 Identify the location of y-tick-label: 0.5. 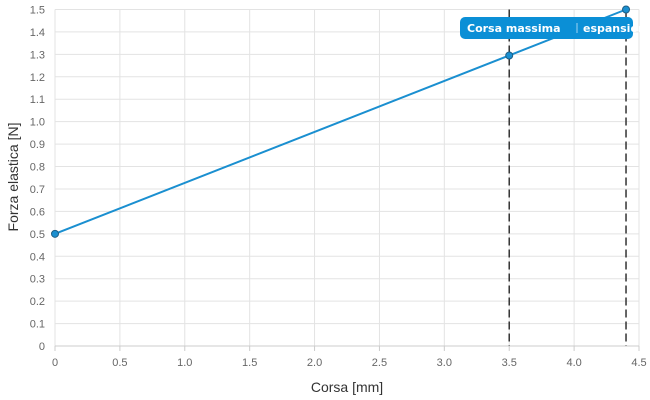
(37, 235).